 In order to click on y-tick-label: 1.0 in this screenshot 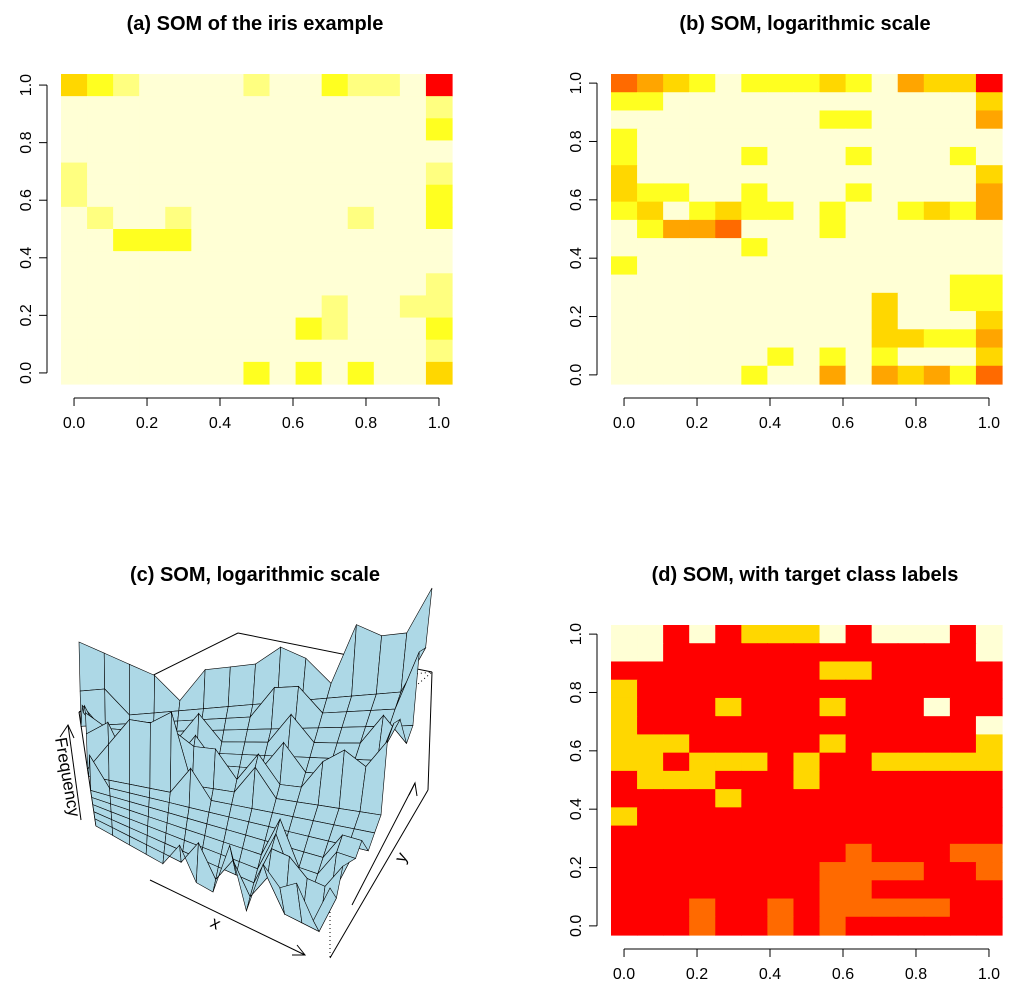, I will do `click(576, 83)`.